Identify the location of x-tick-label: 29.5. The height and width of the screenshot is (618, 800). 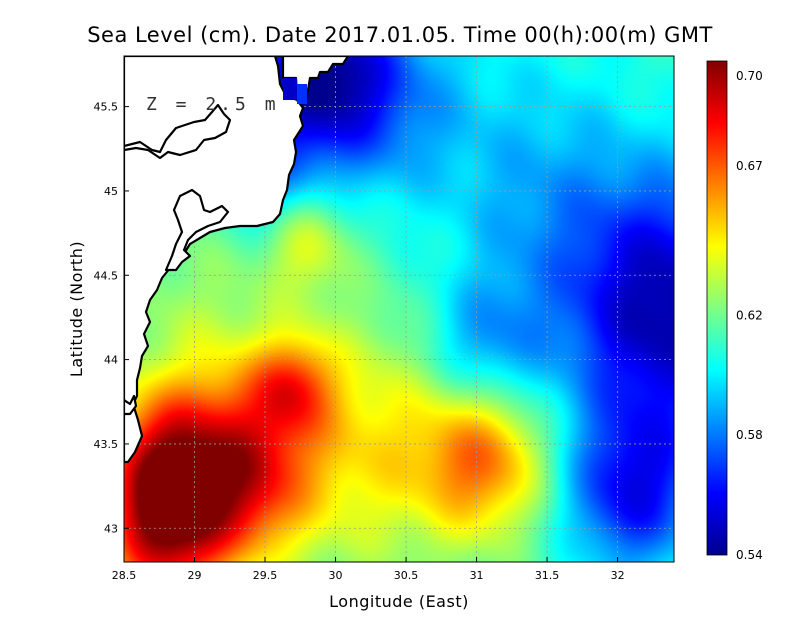
(265, 575).